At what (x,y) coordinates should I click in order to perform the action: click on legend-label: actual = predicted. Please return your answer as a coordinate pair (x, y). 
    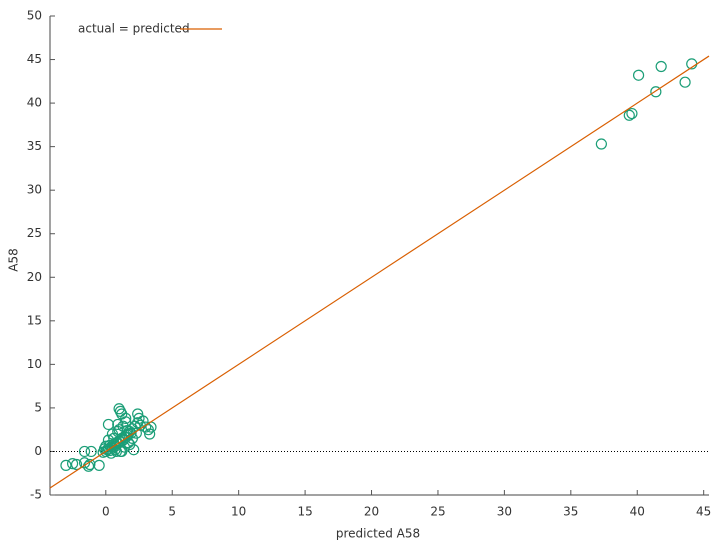
    Looking at the image, I should click on (134, 29).